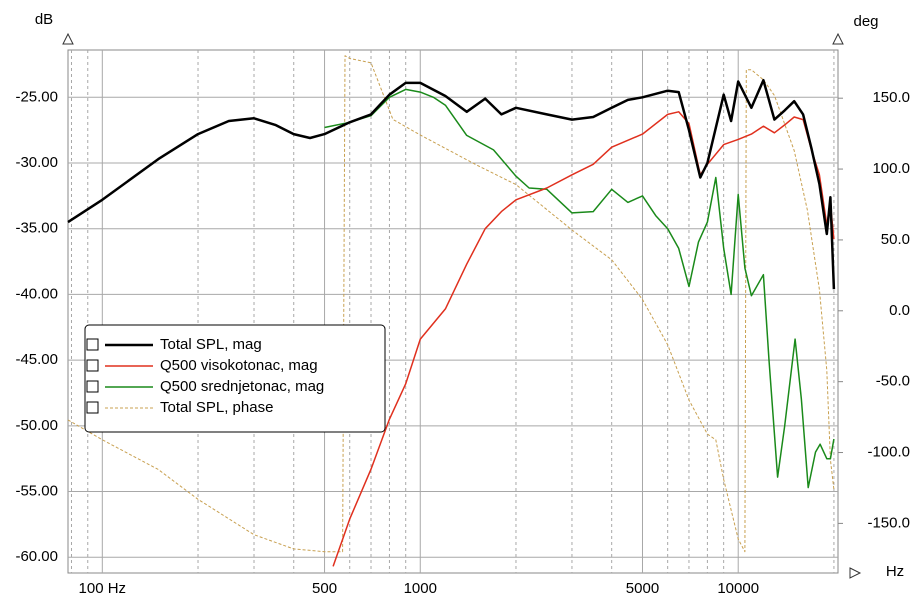  What do you see at coordinates (865, 21) in the screenshot?
I see `y2-unit: deg` at bounding box center [865, 21].